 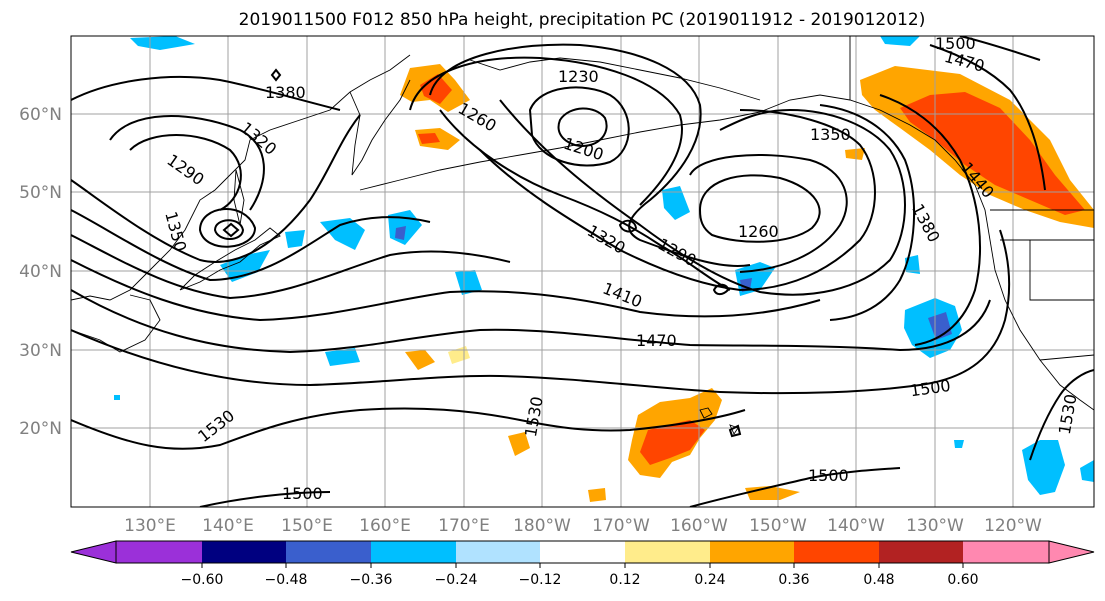 I want to click on lon-label: 120°W, so click(x=1013, y=526).